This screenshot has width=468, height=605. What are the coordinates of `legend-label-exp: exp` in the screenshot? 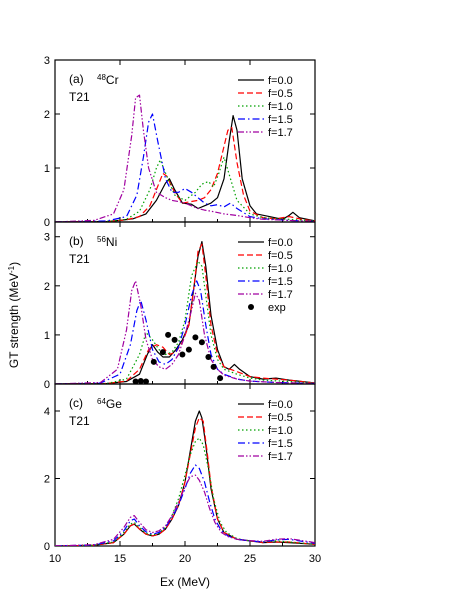 It's located at (277, 308).